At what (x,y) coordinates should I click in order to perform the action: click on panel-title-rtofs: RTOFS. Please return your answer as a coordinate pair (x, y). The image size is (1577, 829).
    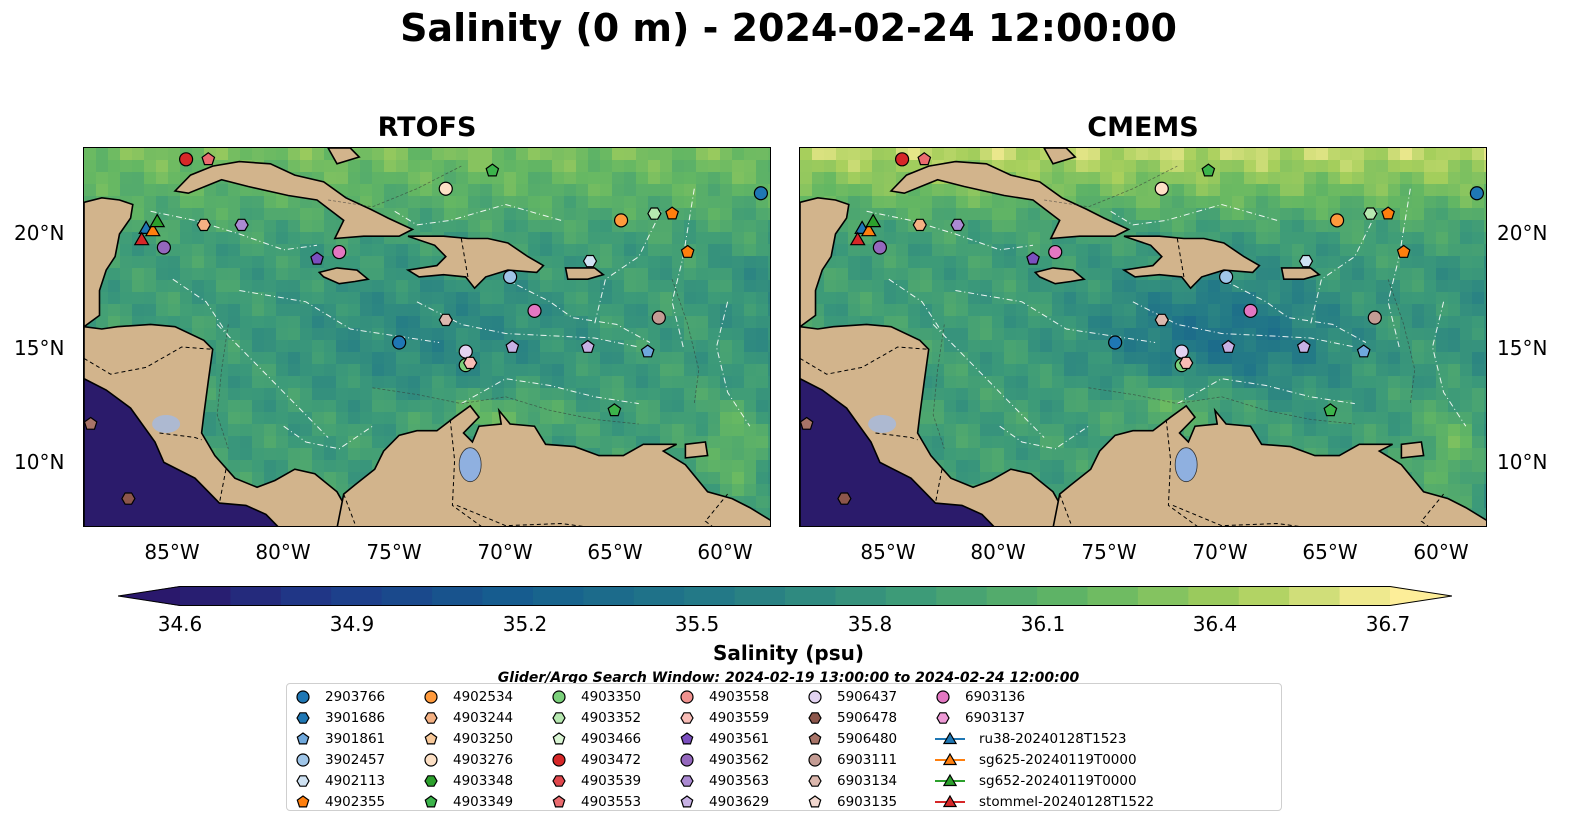
    Looking at the image, I should click on (427, 127).